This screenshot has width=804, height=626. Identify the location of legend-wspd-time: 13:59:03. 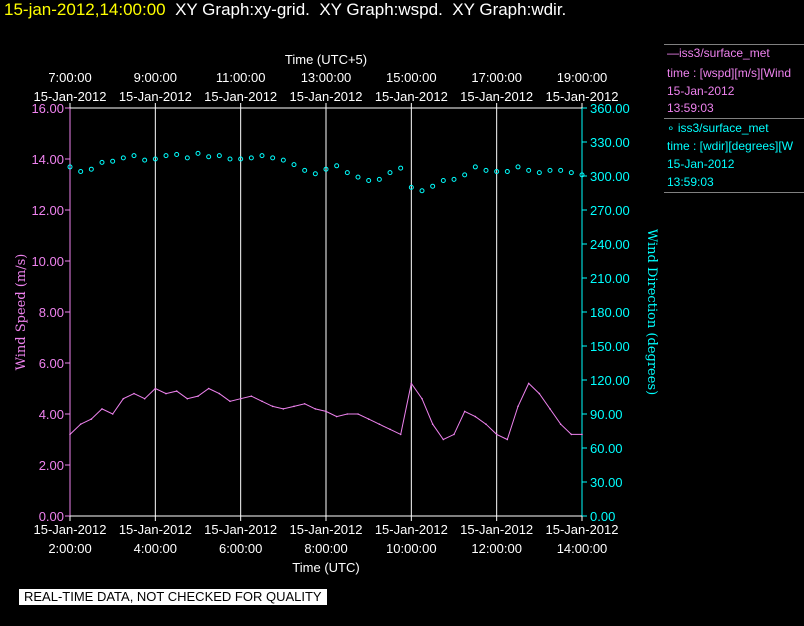
(690, 108).